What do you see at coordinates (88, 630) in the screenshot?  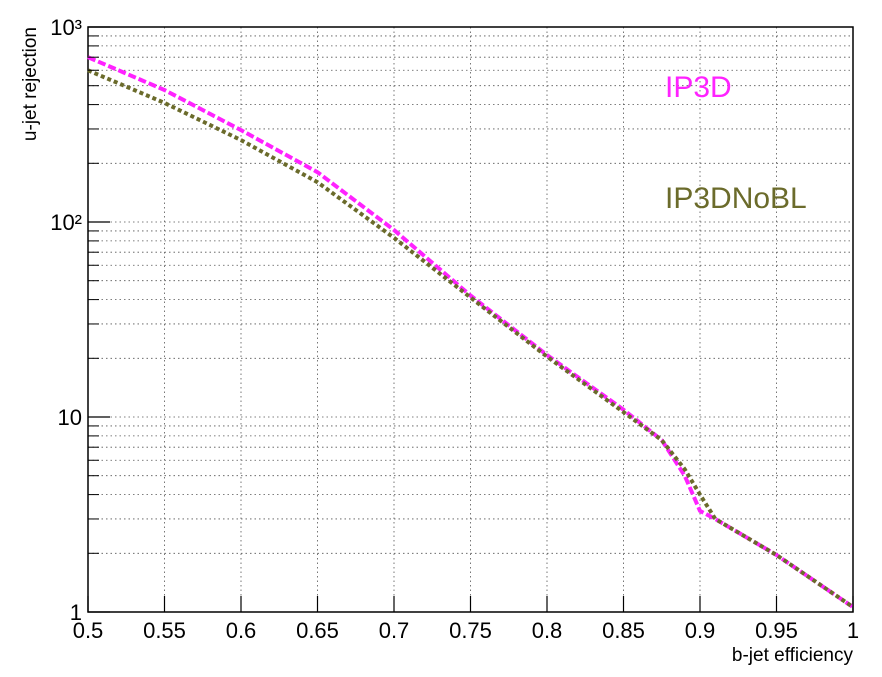 I see `x-tick-label: 0.5` at bounding box center [88, 630].